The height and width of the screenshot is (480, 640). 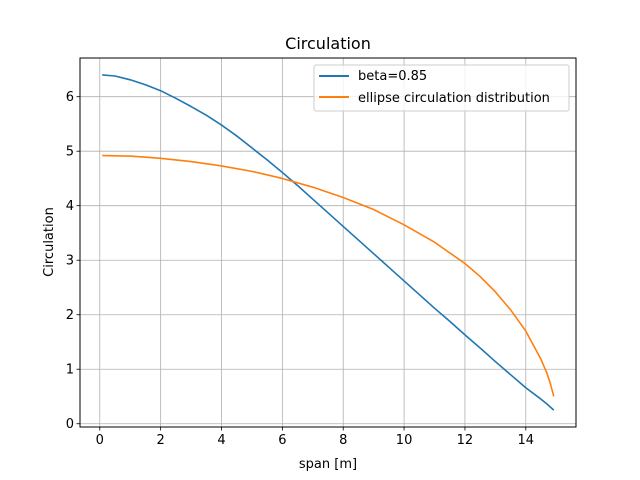 What do you see at coordinates (404, 440) in the screenshot?
I see `x-tick-label: 10` at bounding box center [404, 440].